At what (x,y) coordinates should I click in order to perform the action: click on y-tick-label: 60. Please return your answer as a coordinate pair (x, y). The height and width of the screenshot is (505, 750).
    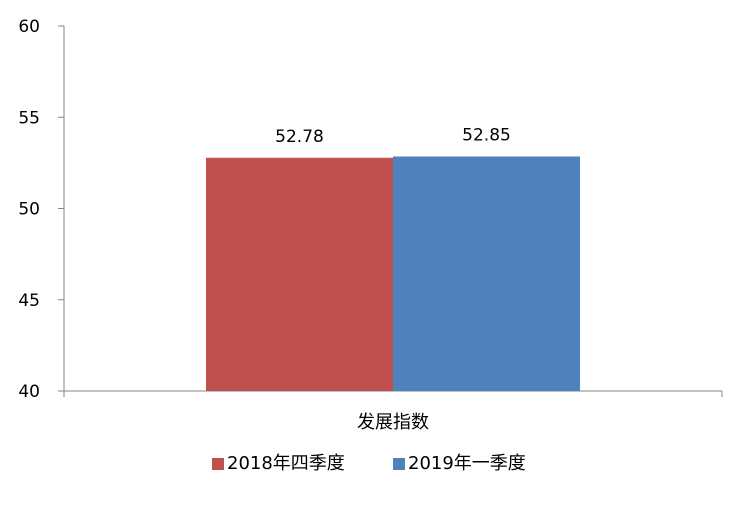
    Looking at the image, I should click on (29, 27).